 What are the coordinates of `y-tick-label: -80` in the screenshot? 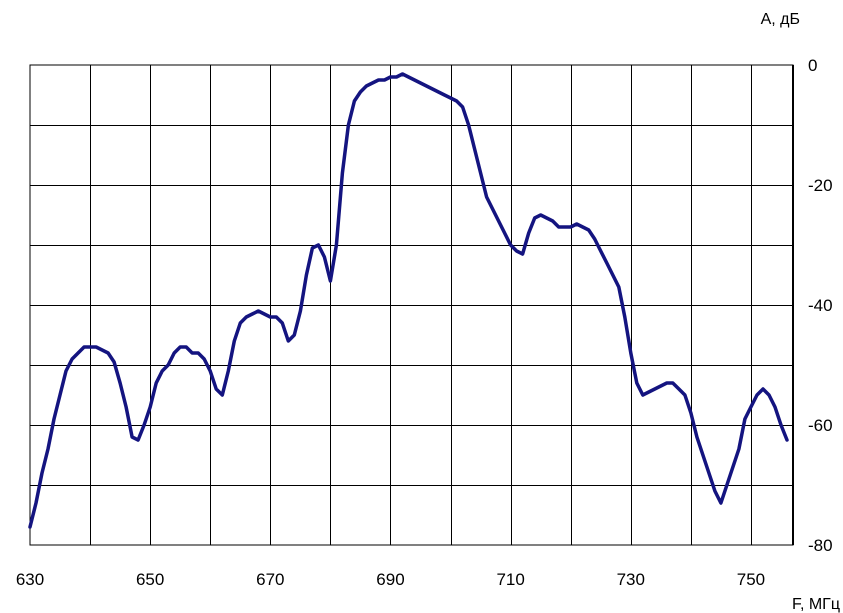 It's located at (820, 545).